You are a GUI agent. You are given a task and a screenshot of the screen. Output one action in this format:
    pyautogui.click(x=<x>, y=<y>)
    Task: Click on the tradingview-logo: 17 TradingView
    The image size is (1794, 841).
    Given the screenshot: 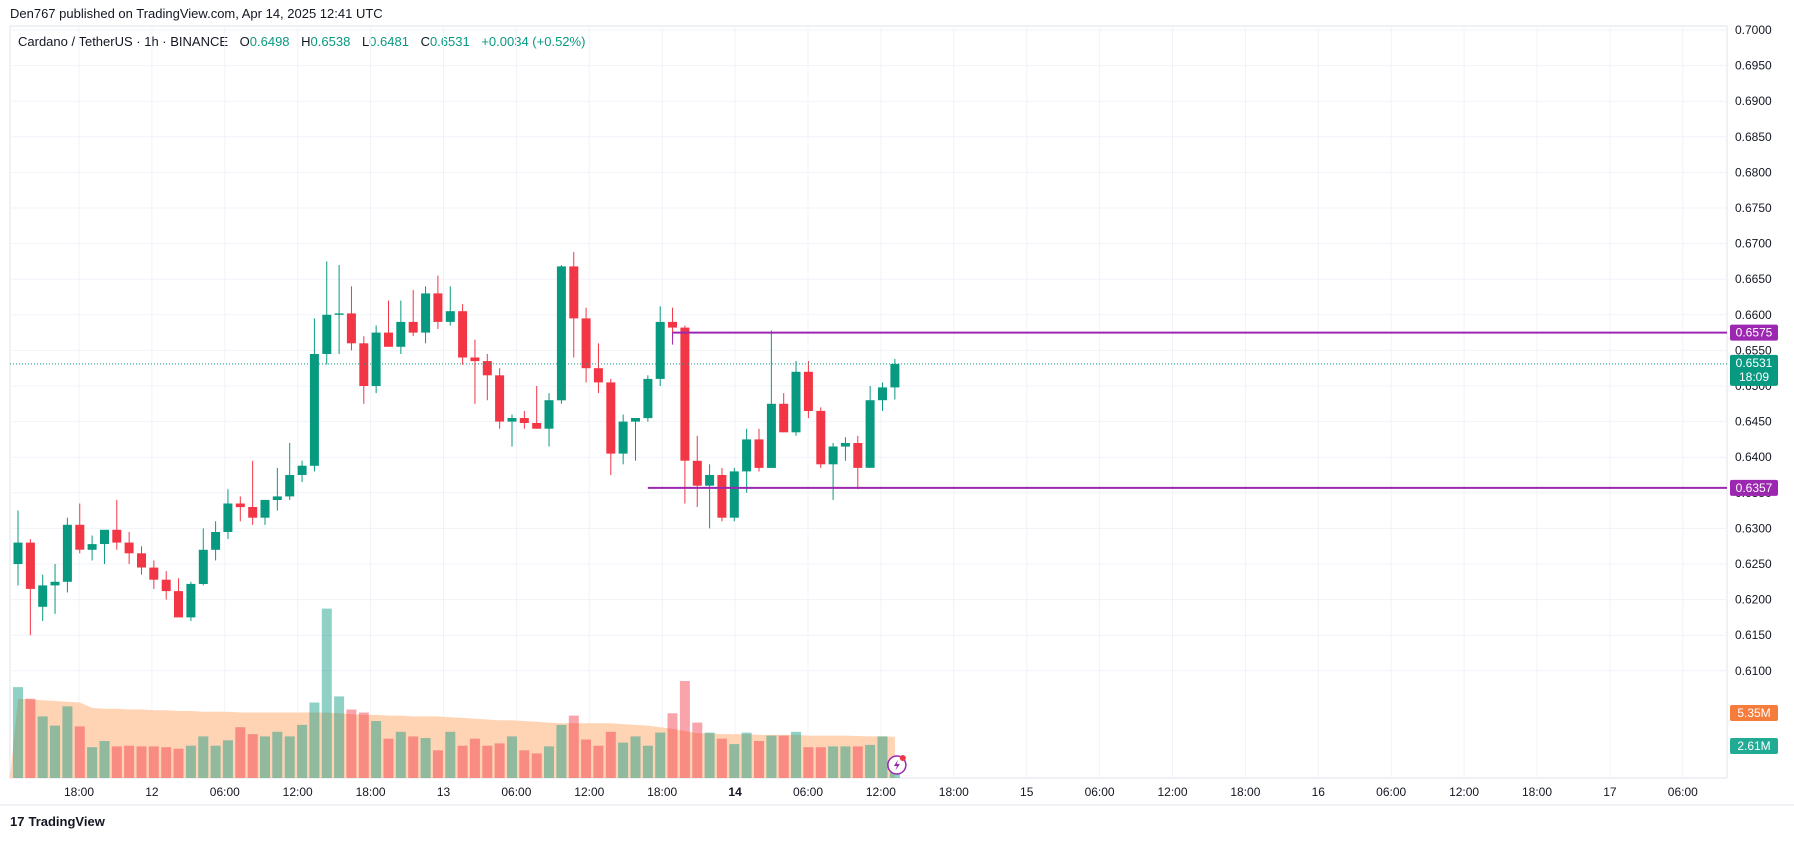 What is the action you would take?
    pyautogui.click(x=57, y=821)
    